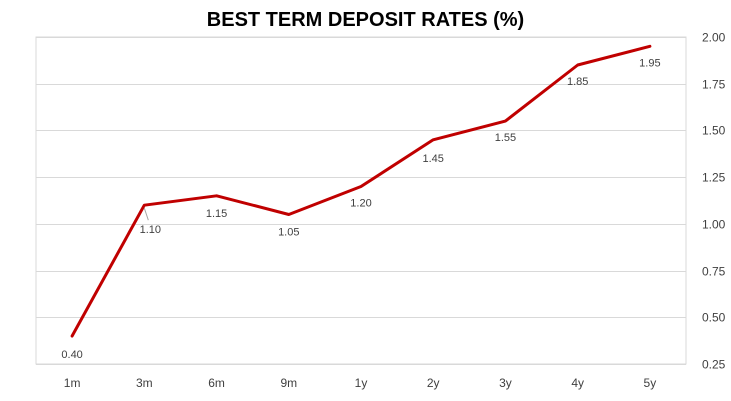  Describe the element at coordinates (365, 20) in the screenshot. I see `chart-title: BEST TERM DEPOSIT RATES (%)` at that location.